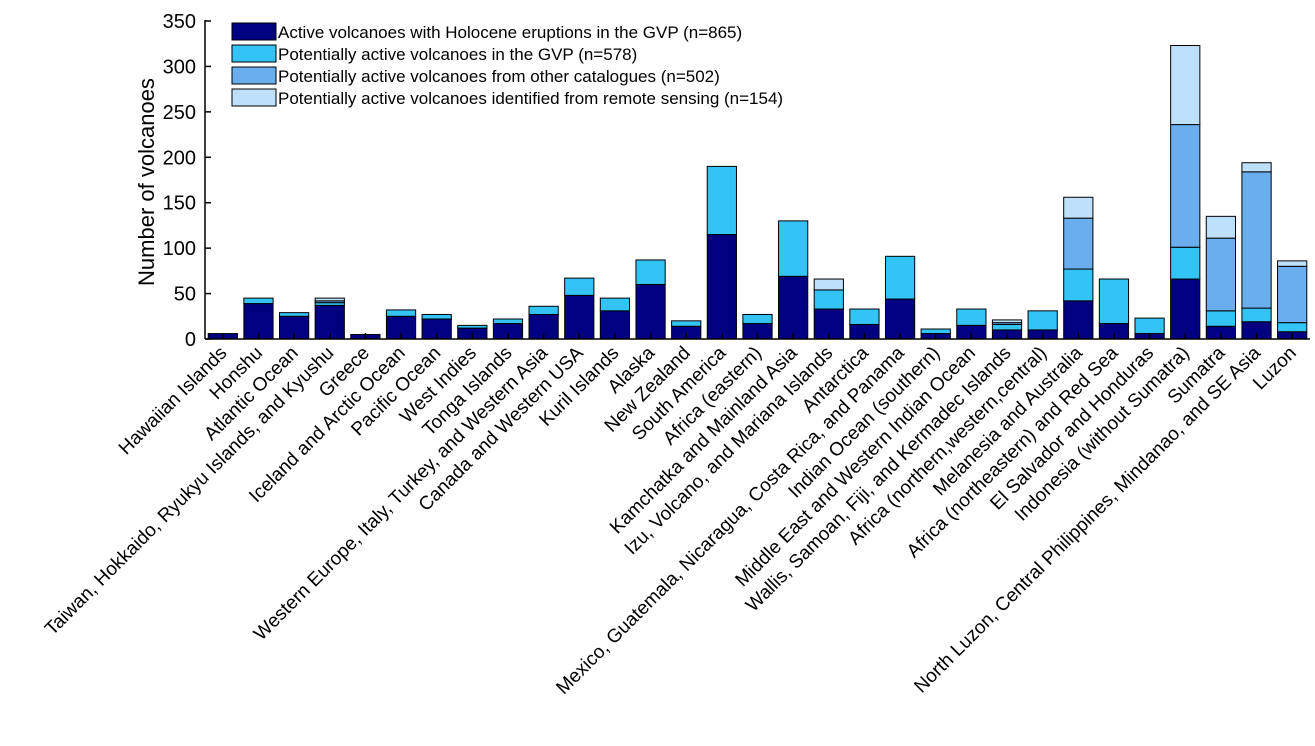 This screenshot has width=1315, height=746. What do you see at coordinates (179, 113) in the screenshot?
I see `y-tick-label: 250` at bounding box center [179, 113].